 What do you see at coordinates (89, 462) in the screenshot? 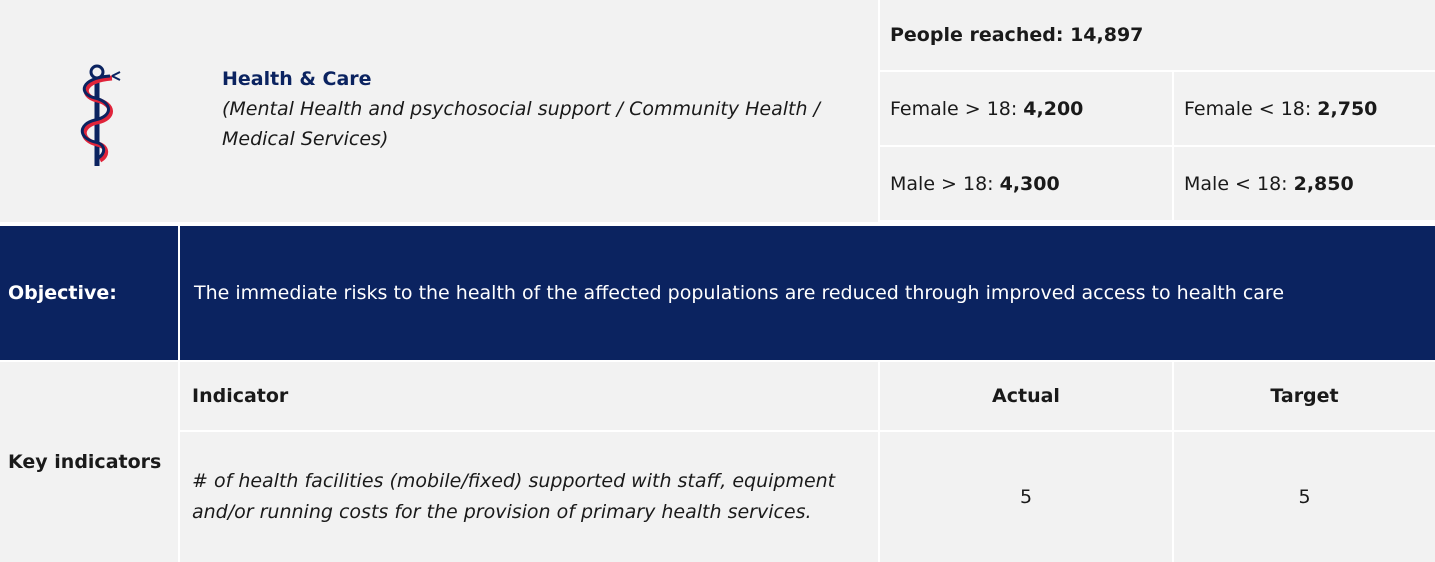
I see `indicators-label: Key indicators` at bounding box center [89, 462].